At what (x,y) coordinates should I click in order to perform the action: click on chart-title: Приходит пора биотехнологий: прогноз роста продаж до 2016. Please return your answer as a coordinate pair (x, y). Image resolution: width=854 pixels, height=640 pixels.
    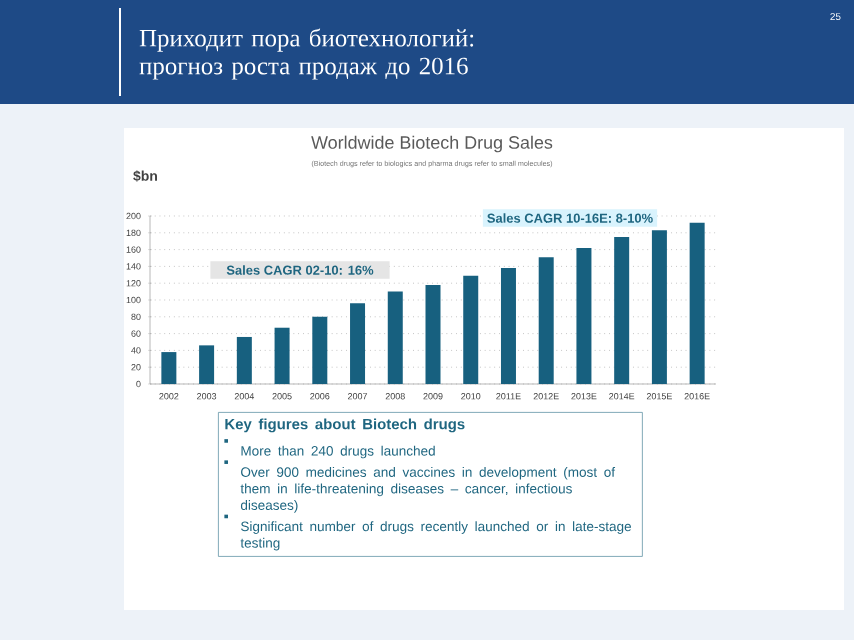
    Looking at the image, I should click on (306, 54).